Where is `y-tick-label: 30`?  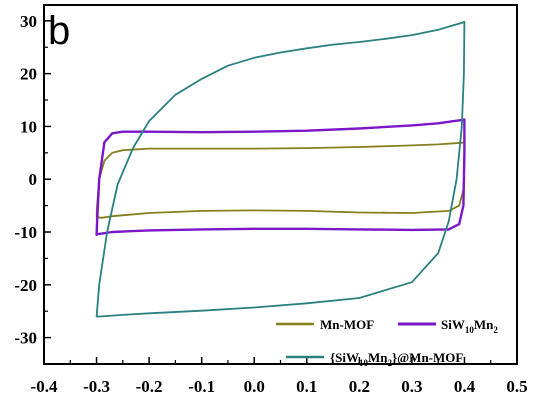 y-tick-label: 30 is located at coordinates (28, 21).